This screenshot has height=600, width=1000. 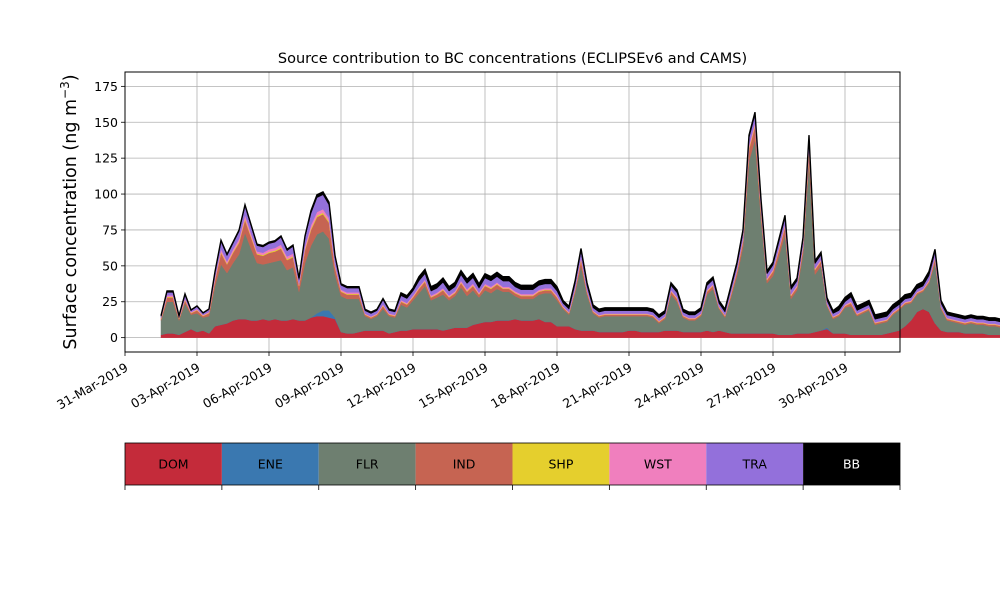 I want to click on legend-label-wst: WST, so click(x=658, y=464).